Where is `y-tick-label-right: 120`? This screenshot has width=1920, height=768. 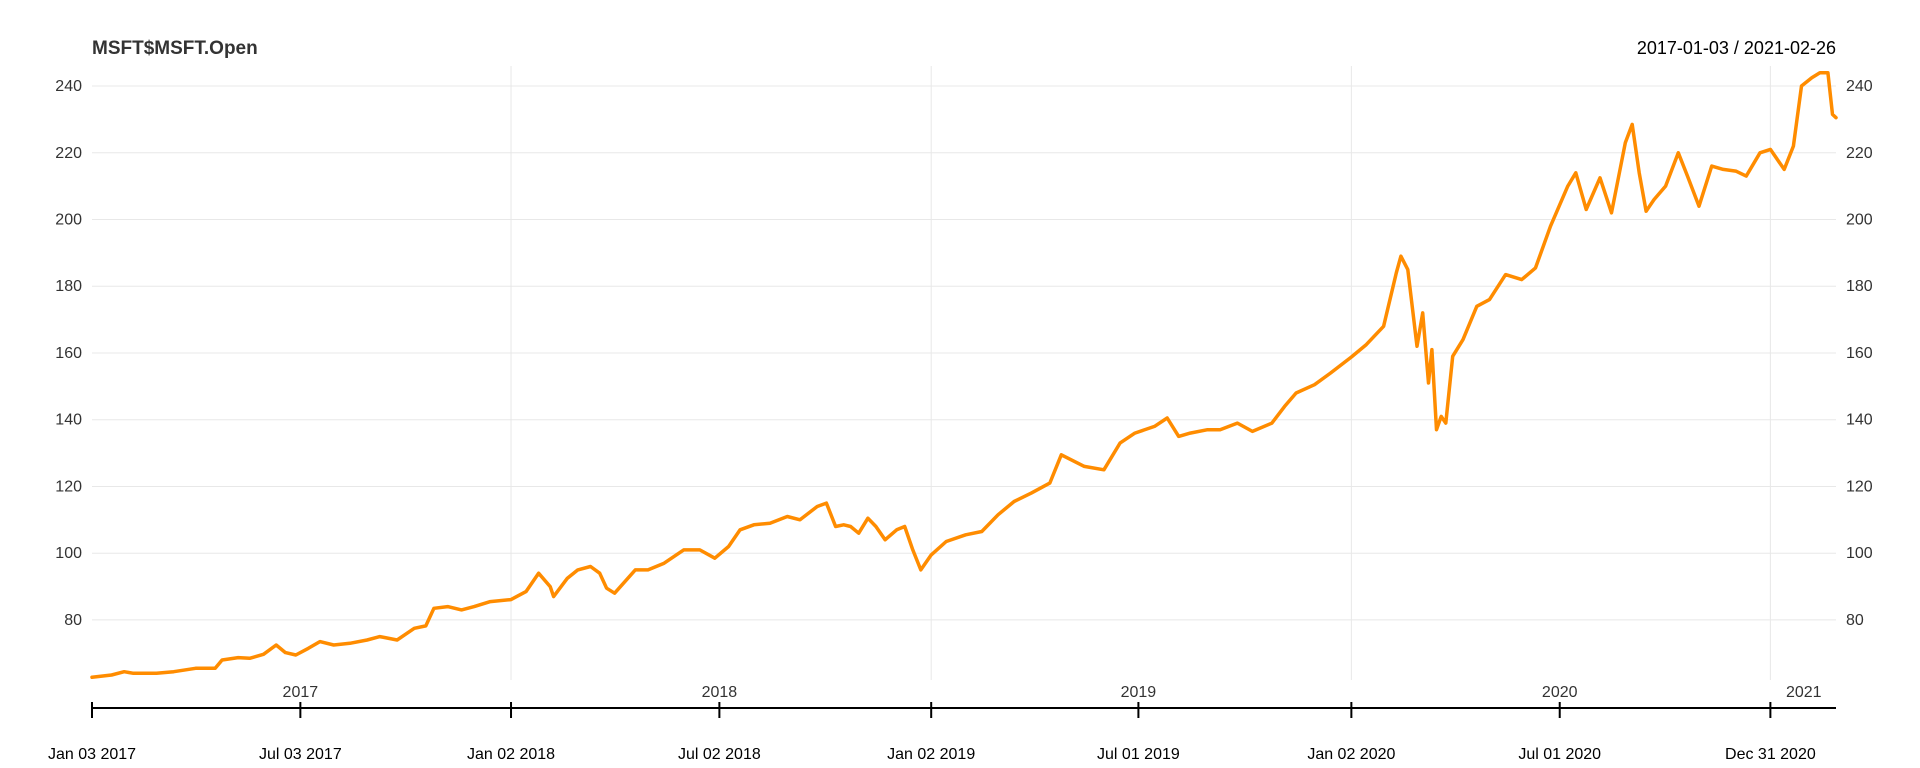
y-tick-label-right: 120 is located at coordinates (1859, 486).